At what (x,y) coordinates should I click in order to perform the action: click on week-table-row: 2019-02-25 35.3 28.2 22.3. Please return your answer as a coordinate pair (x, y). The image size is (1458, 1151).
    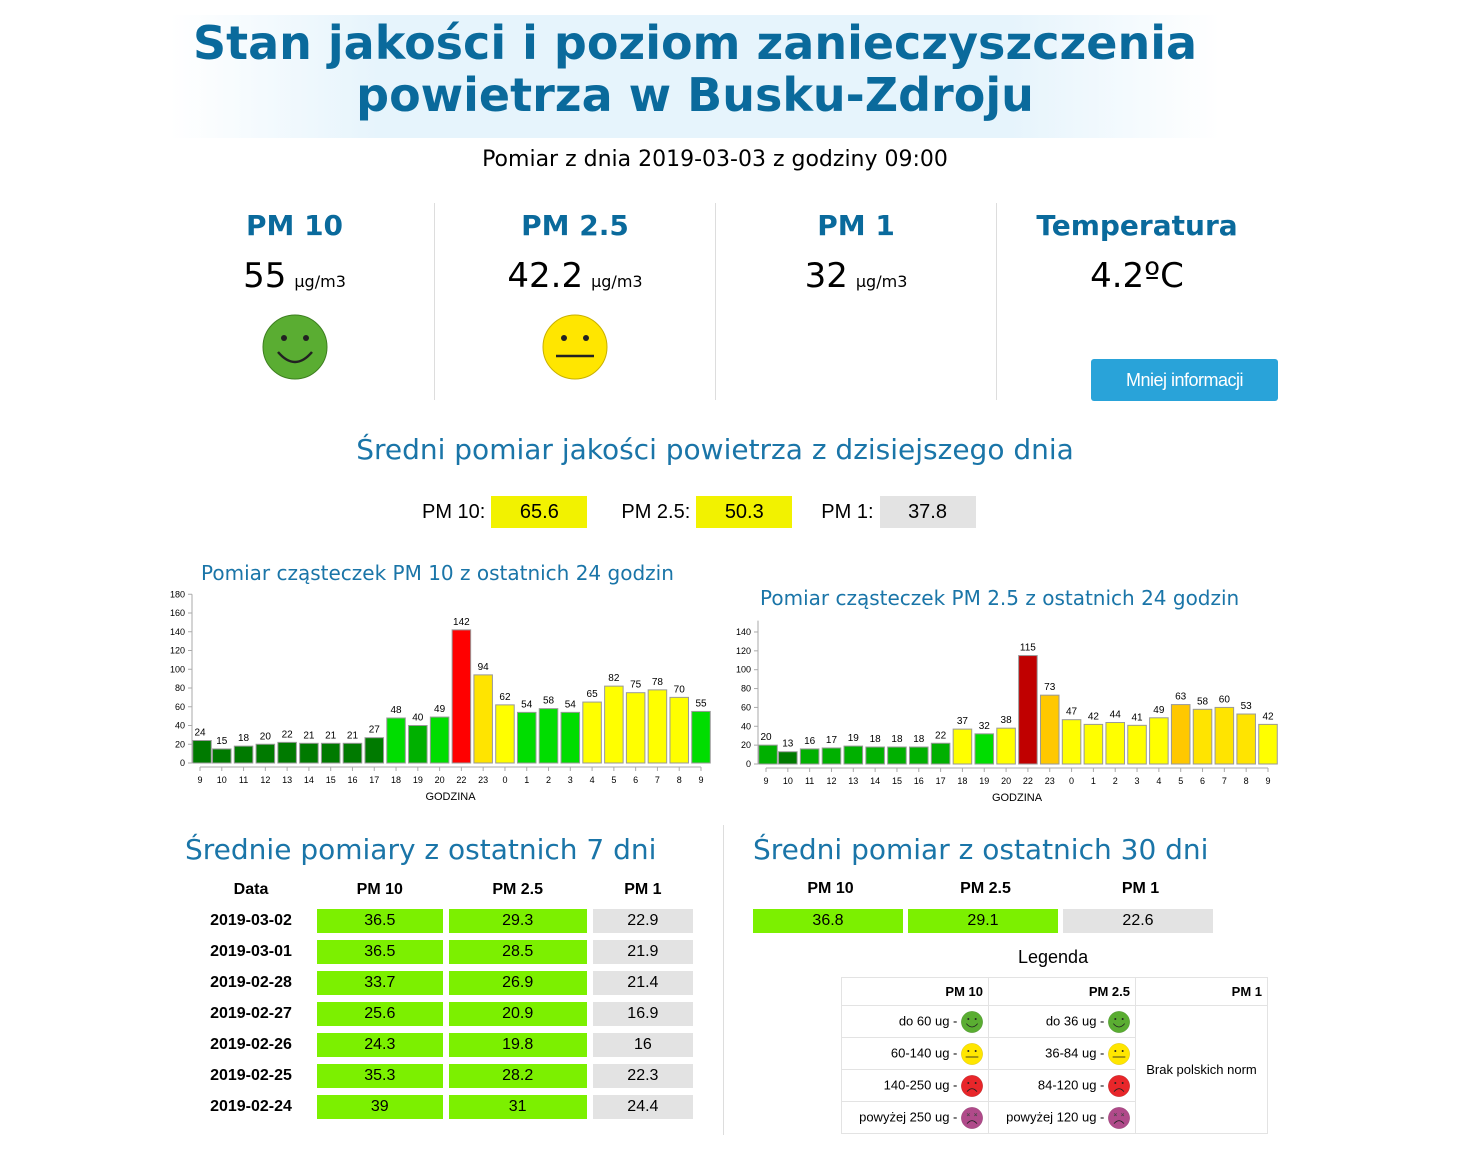
    Looking at the image, I should click on (442, 1075).